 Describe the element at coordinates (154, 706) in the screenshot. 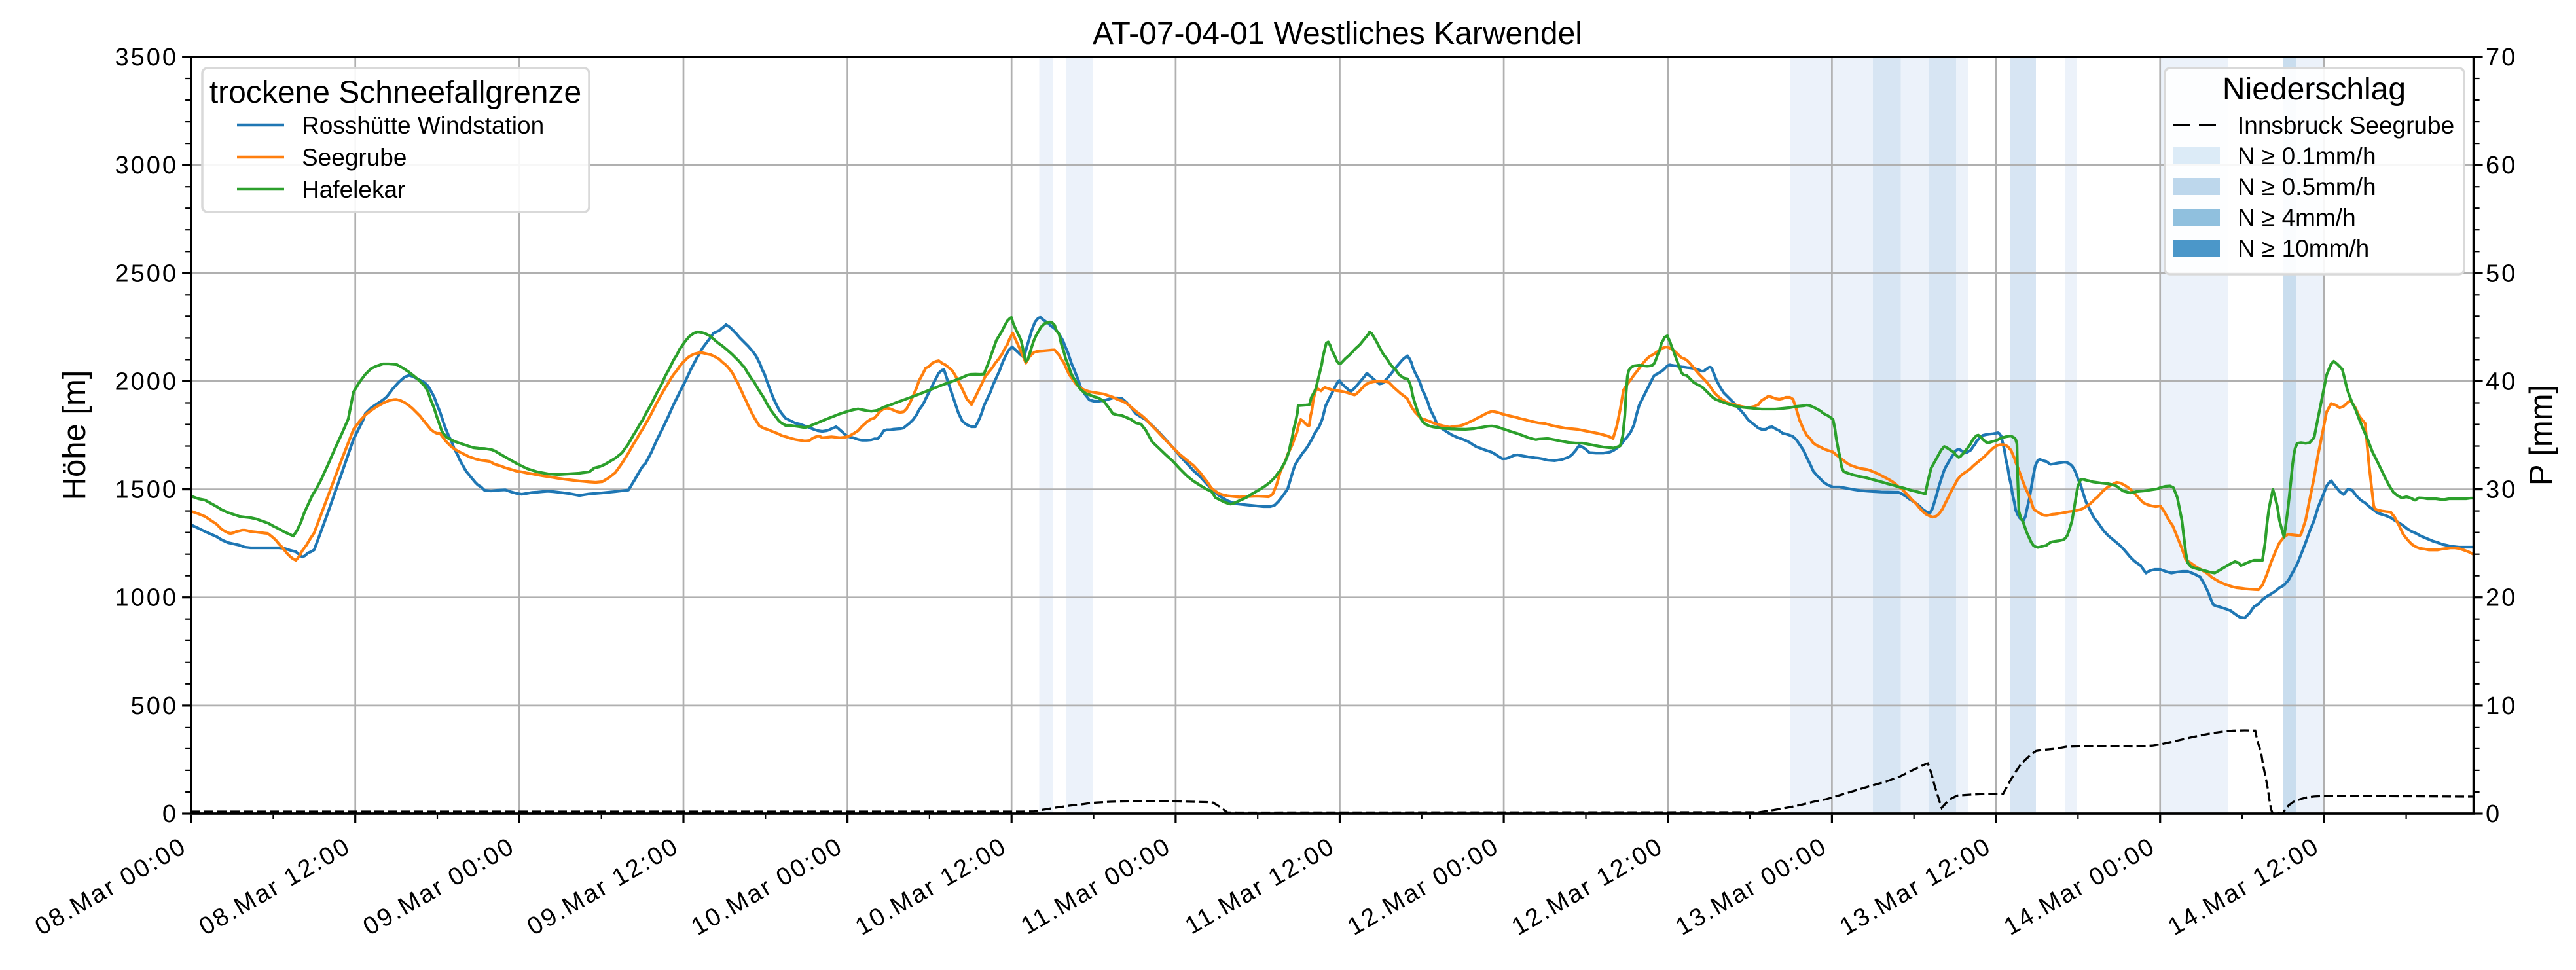

I see `svg-text: 500` at that location.